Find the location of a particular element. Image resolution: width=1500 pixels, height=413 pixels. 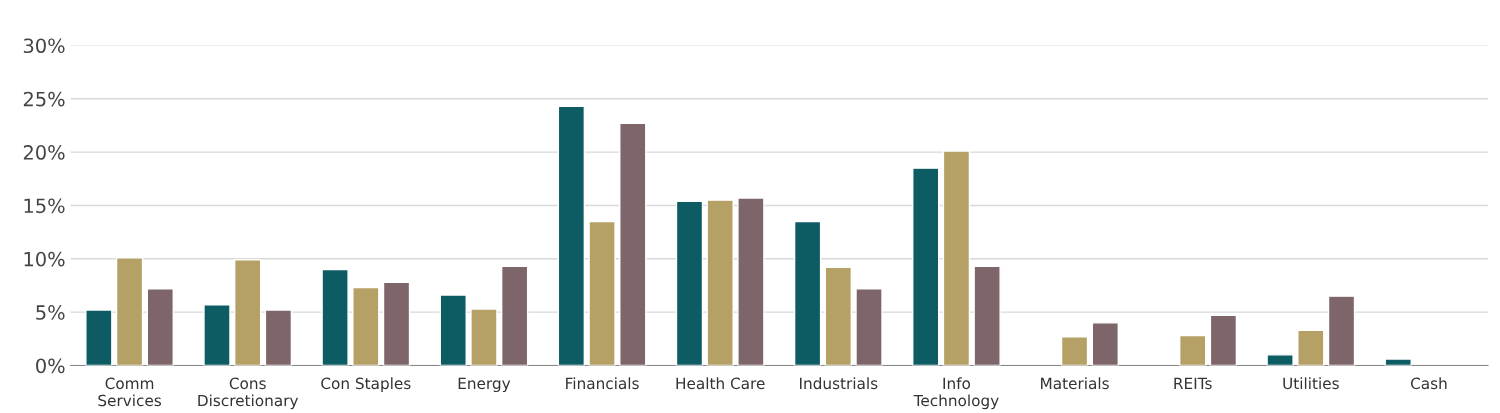

x-tick-label: Utilities is located at coordinates (1311, 383).